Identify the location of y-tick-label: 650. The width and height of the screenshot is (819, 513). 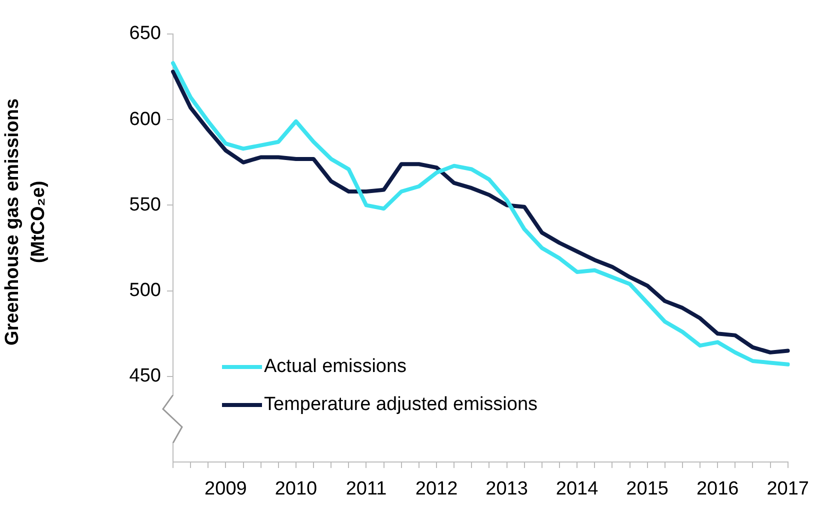
(145, 33).